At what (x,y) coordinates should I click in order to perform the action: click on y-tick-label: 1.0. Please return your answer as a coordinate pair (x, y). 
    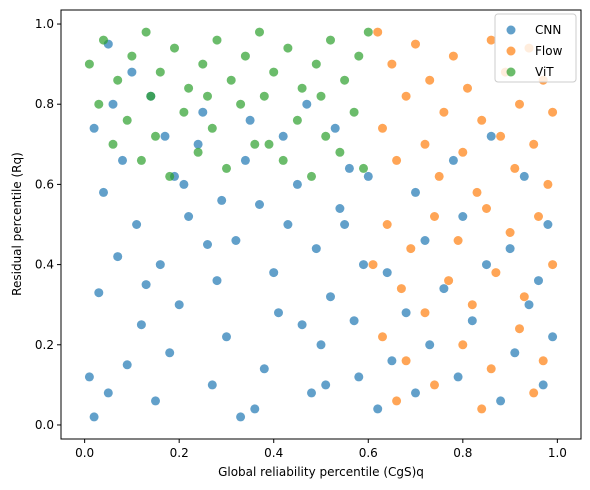
    Looking at the image, I should click on (44, 24).